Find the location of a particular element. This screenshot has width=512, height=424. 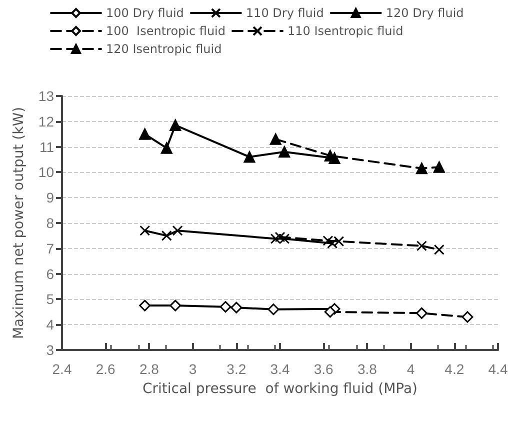

legend-label: 110 Dry fluid is located at coordinates (285, 13).